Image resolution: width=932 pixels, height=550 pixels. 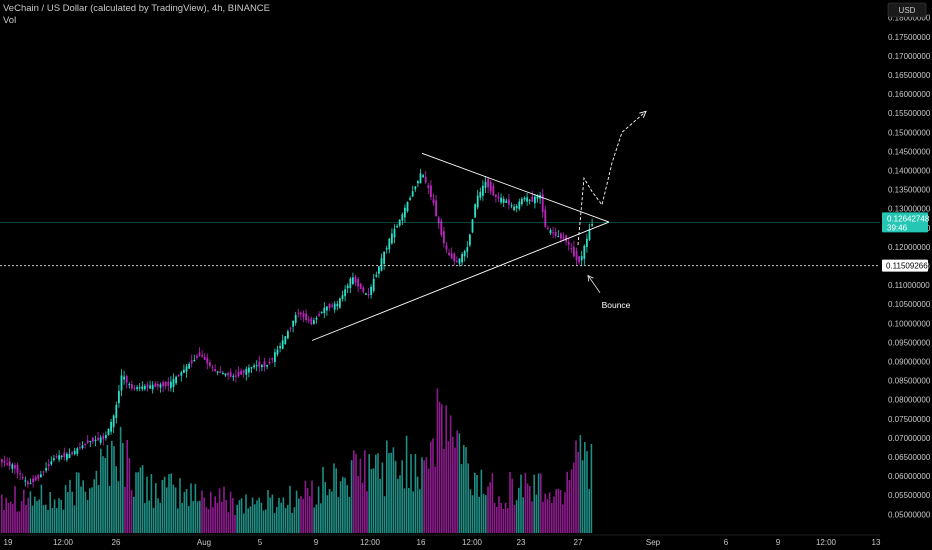 What do you see at coordinates (909, 285) in the screenshot?
I see `y-tick-label: 0.11000000` at bounding box center [909, 285].